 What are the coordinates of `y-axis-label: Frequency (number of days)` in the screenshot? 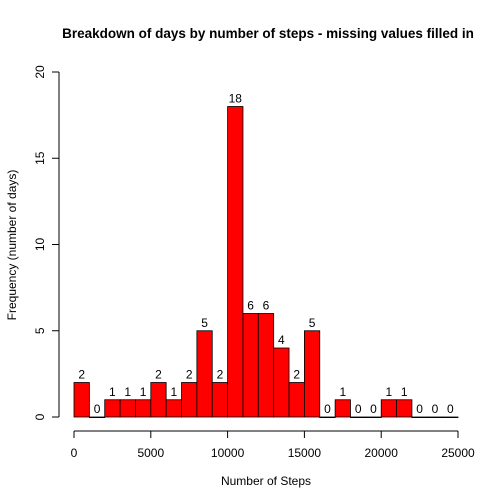 It's located at (12, 245).